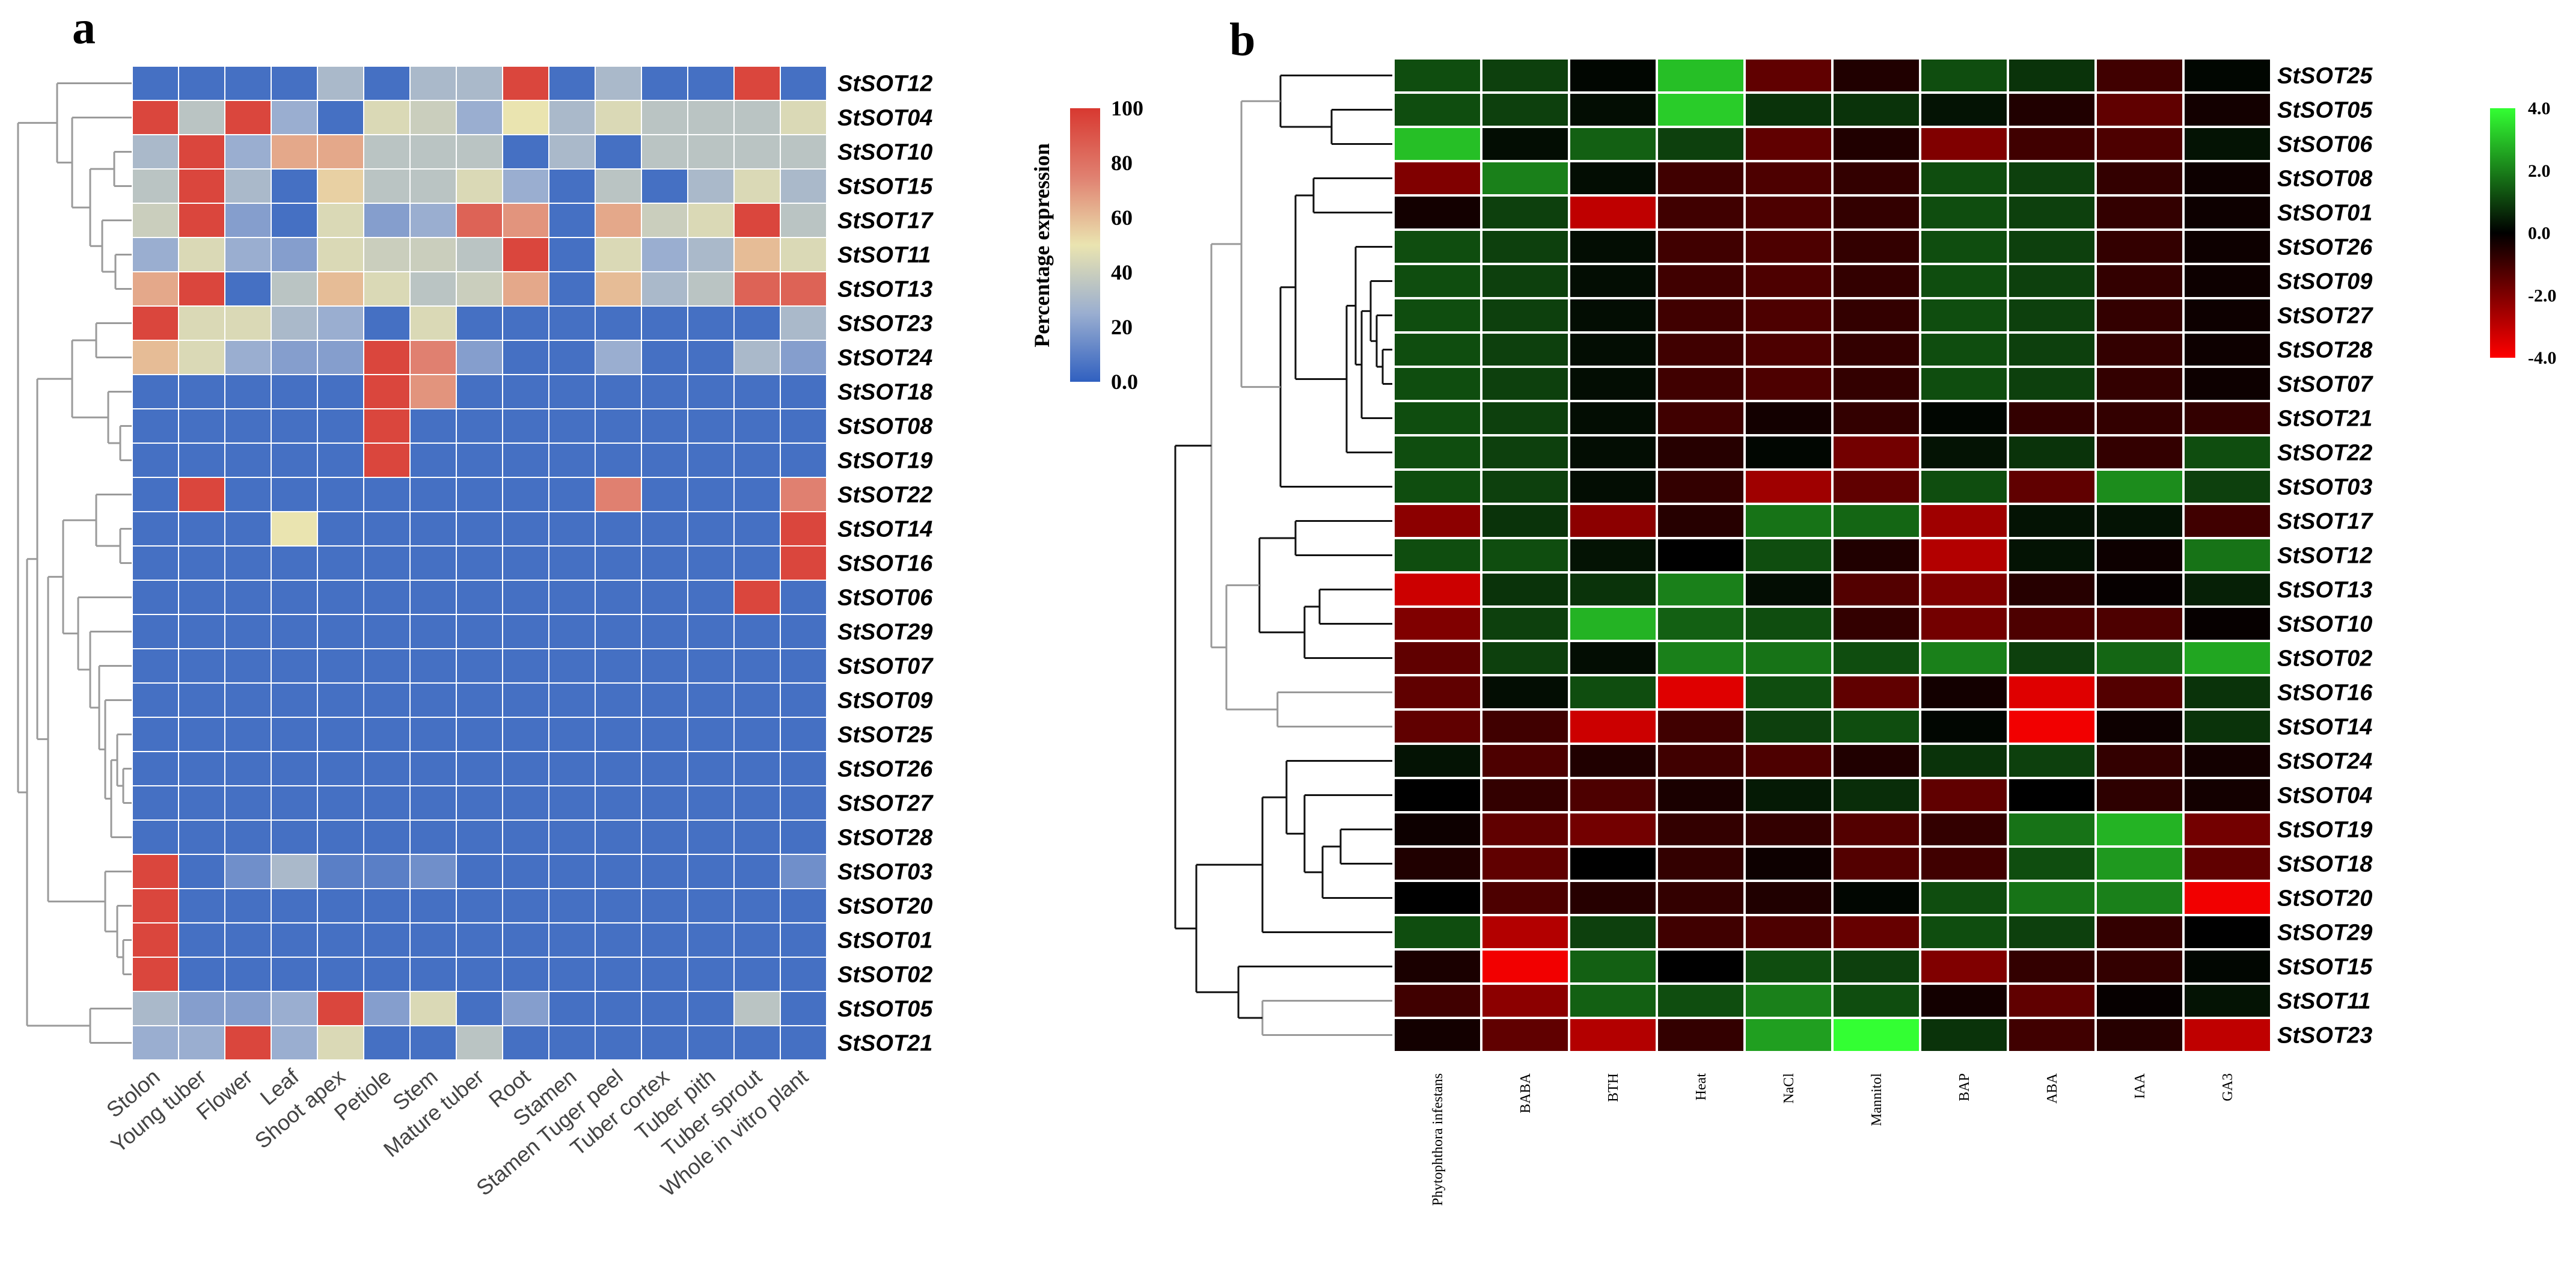  I want to click on panel-a-row-label: StSOT27, so click(885, 803).